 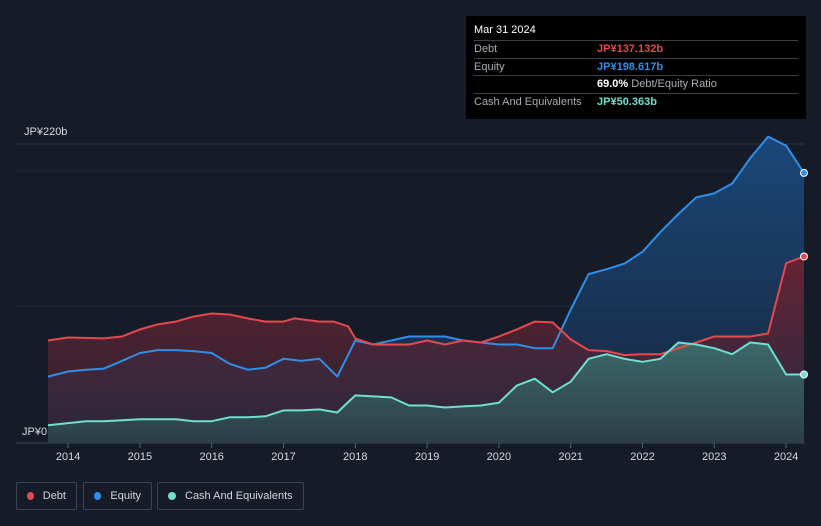 What do you see at coordinates (499, 457) in the screenshot?
I see `x-tick-label-2020: 2020` at bounding box center [499, 457].